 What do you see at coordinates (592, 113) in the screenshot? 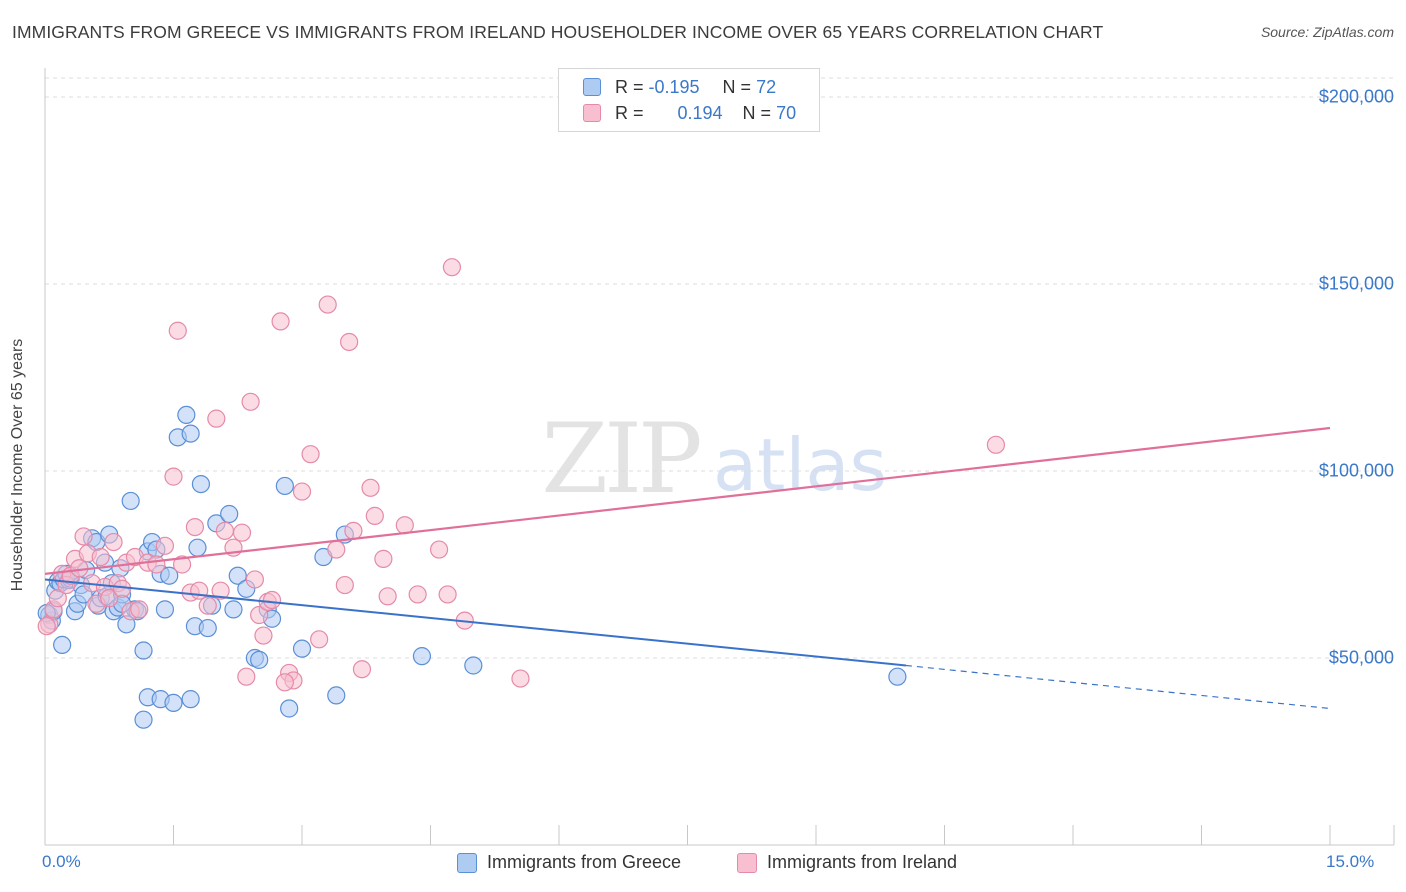
I see `legend-swatch-ireland` at bounding box center [592, 113].